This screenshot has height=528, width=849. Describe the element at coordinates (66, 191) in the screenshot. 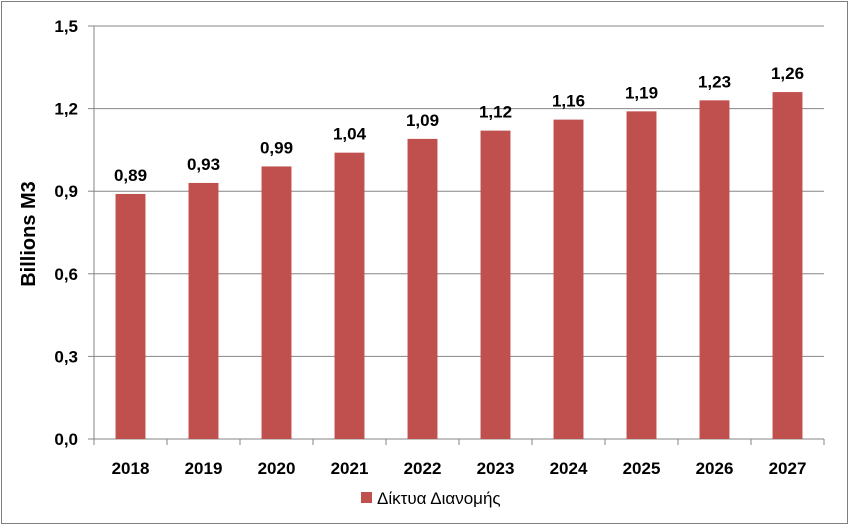

I see `y-tick-label: 0,9` at that location.